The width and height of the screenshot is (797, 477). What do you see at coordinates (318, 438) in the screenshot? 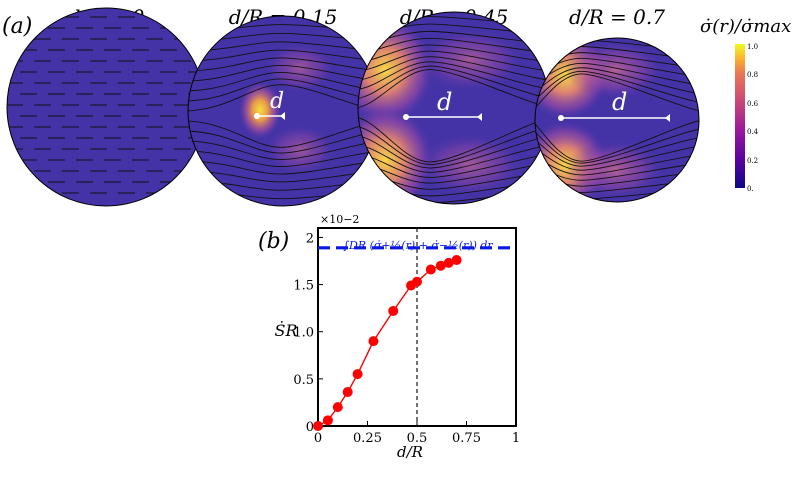
I see `x-tick-label: 0` at bounding box center [318, 438].